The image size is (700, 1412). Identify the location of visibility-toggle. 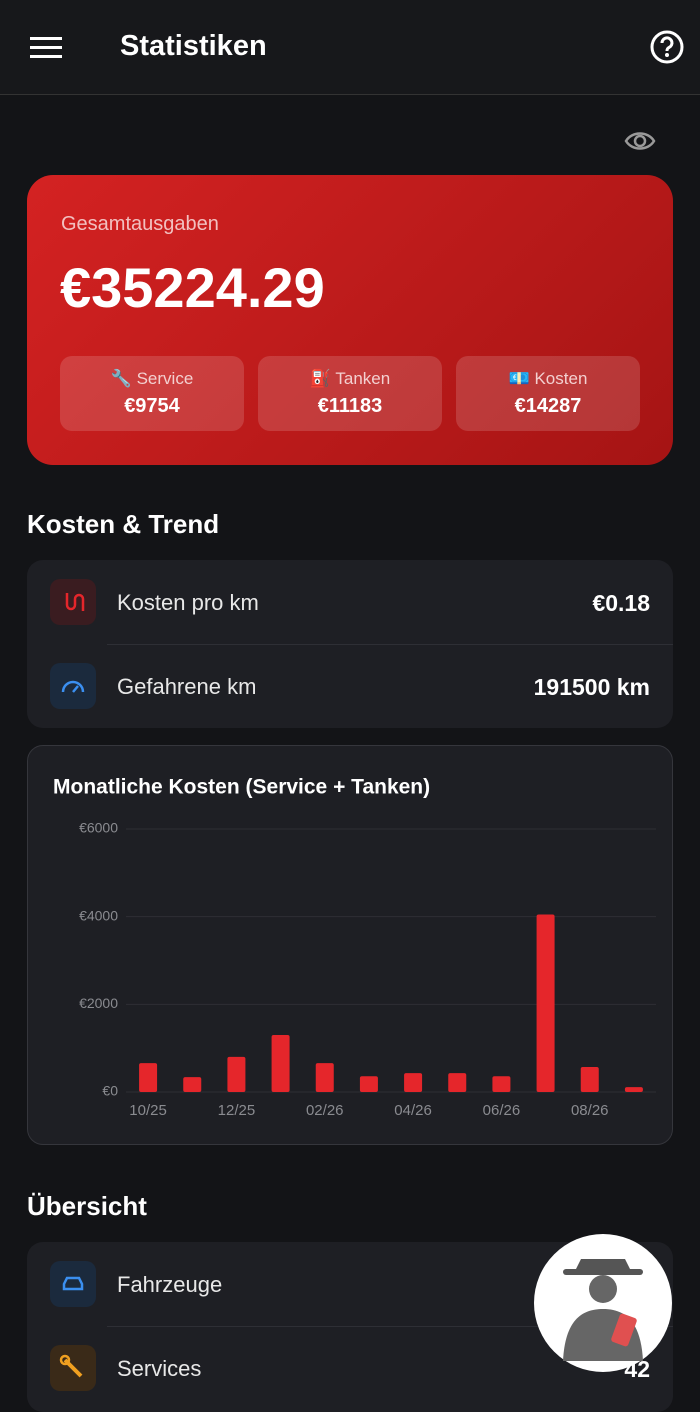
(640, 141).